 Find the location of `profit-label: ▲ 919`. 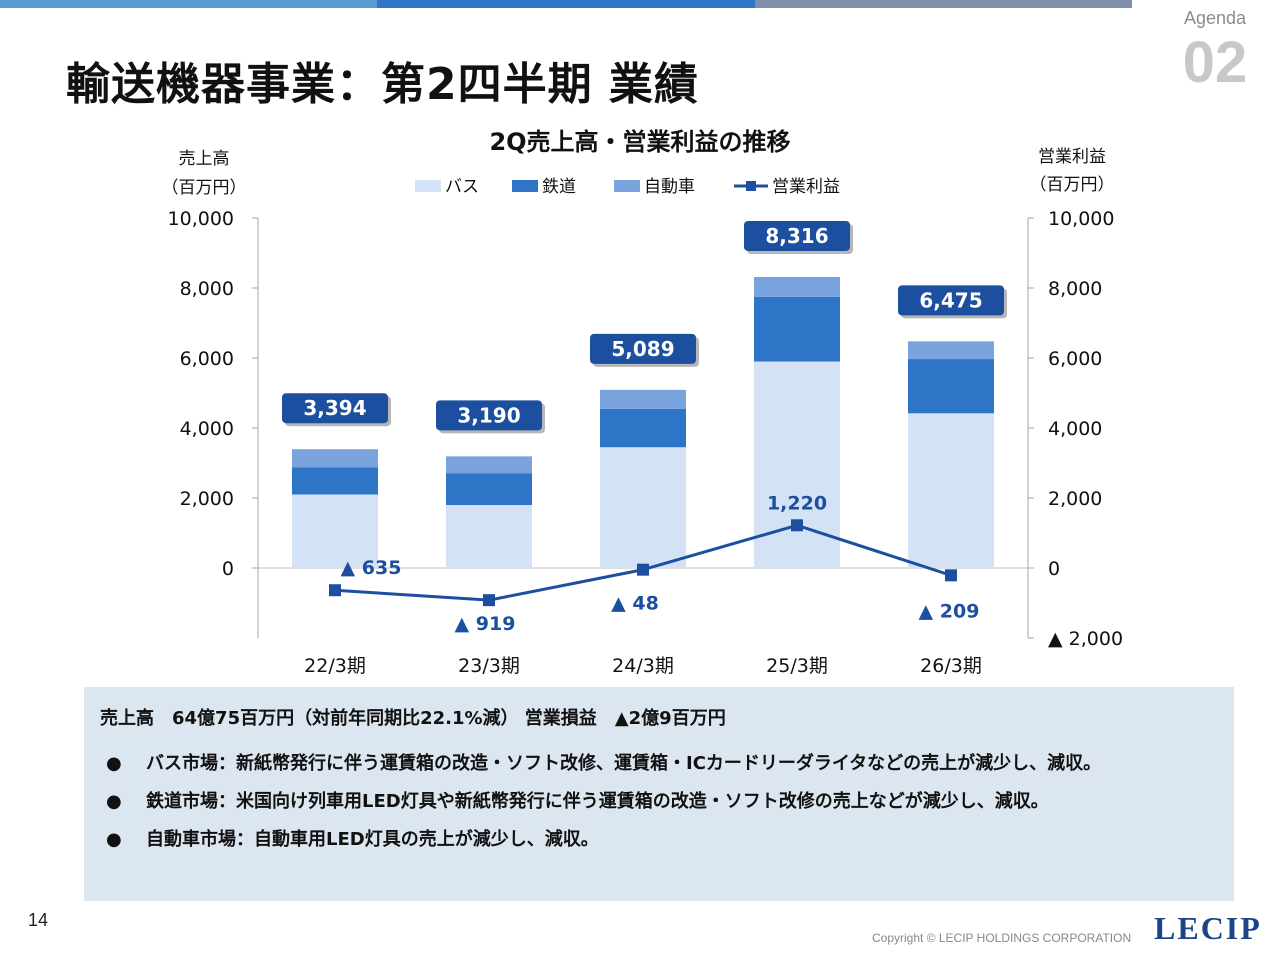

profit-label: ▲ 919 is located at coordinates (485, 624).